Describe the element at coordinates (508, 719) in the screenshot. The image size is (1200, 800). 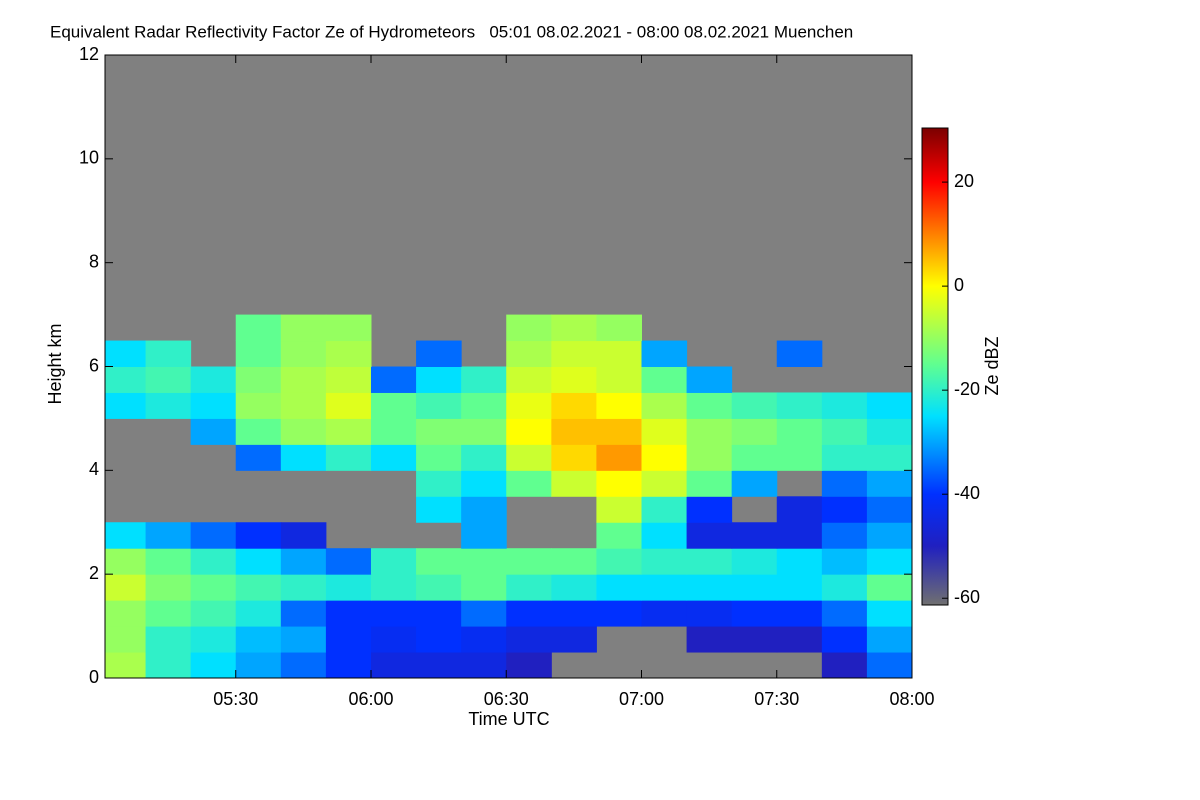
I see `x-axis-label: Time UTC` at that location.